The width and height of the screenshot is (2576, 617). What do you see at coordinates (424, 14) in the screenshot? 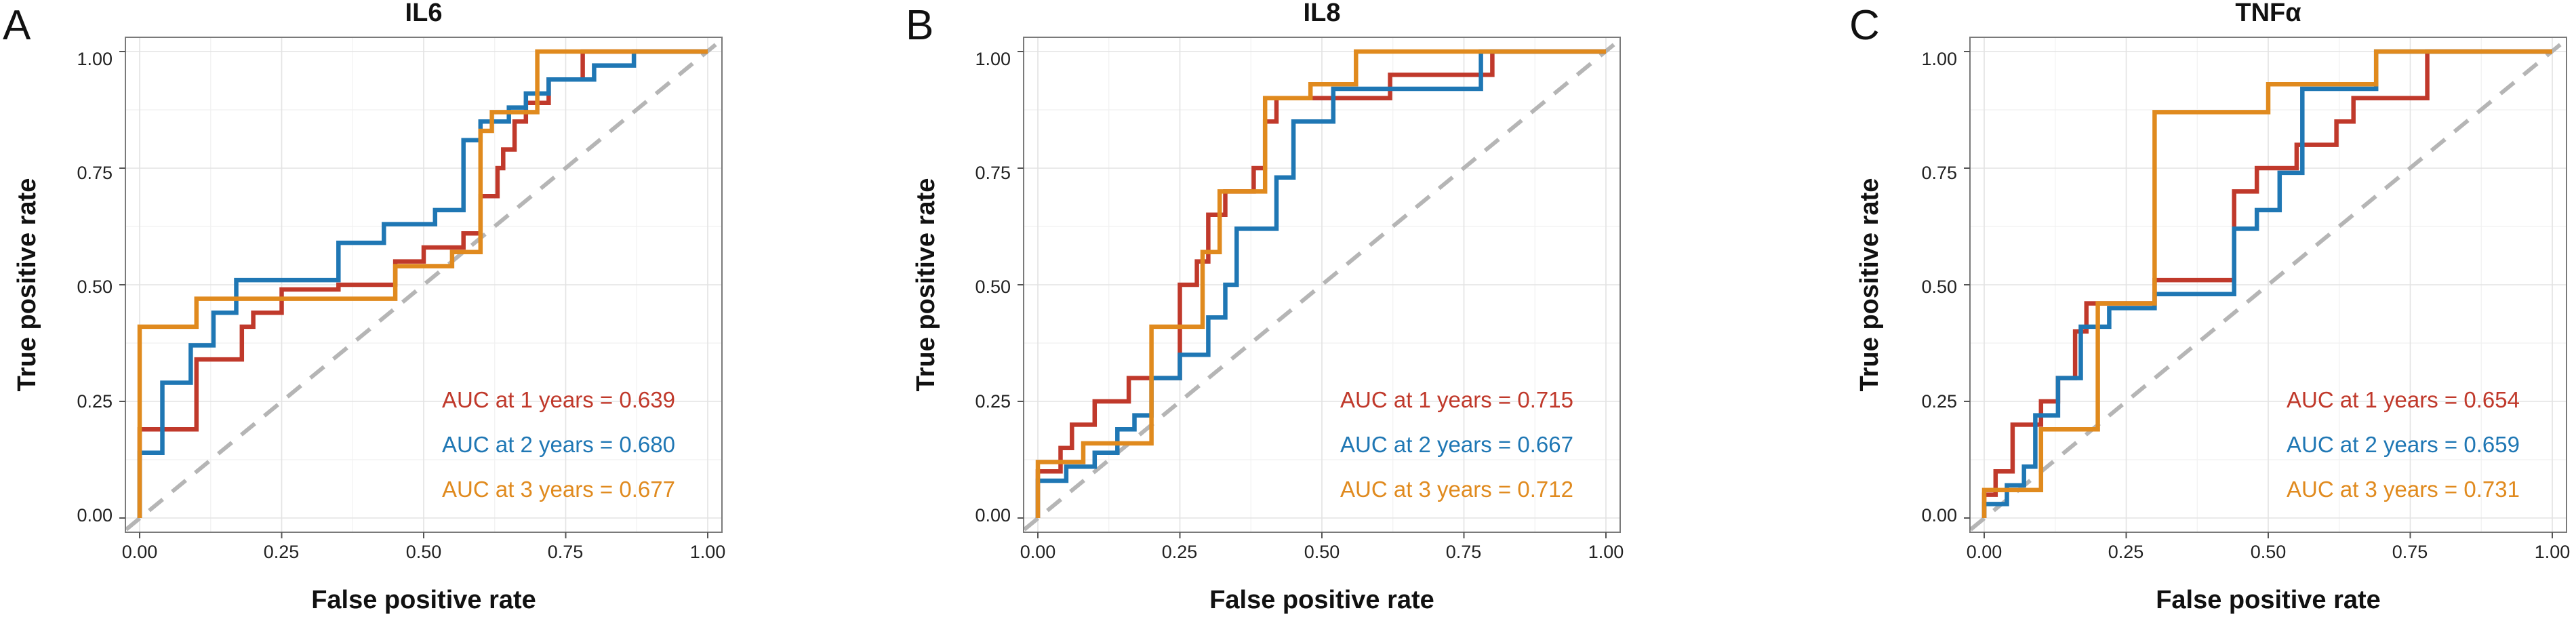
I see `panel-title-il6: IL6` at bounding box center [424, 14].